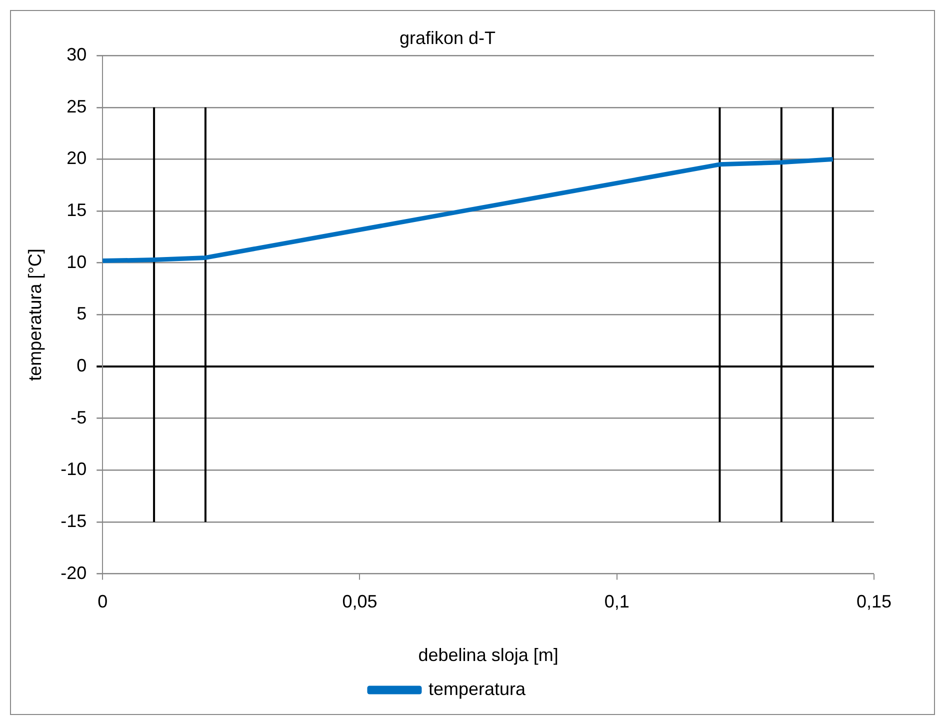  What do you see at coordinates (488, 655) in the screenshot?
I see `x-axis-title: debelina sloja [m]` at bounding box center [488, 655].